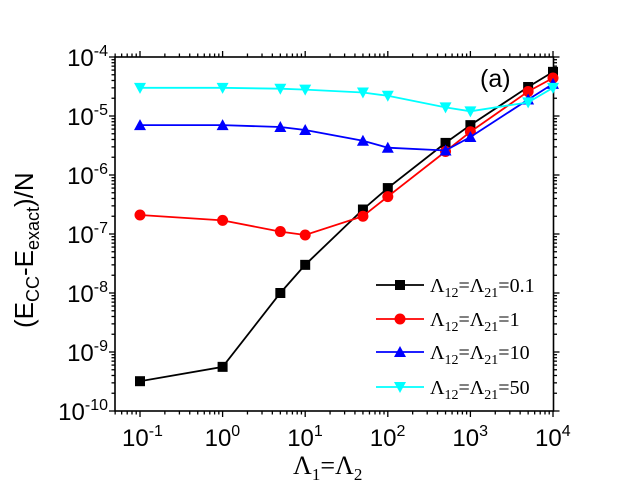 The width and height of the screenshot is (644, 493). What do you see at coordinates (553, 437) in the screenshot?
I see `x-tick-label: 10⁴` at bounding box center [553, 437].